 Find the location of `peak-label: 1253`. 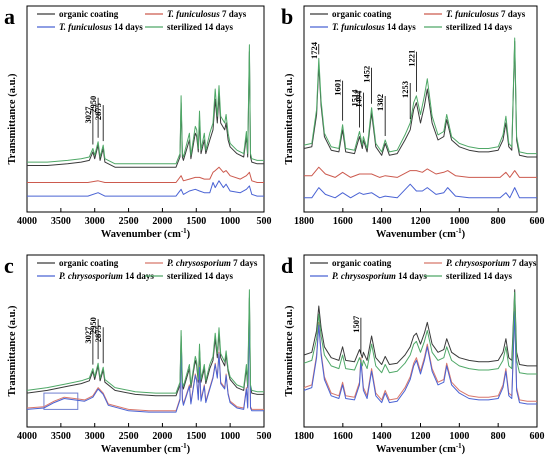

peak-label: 1253 is located at coordinates (405, 89).